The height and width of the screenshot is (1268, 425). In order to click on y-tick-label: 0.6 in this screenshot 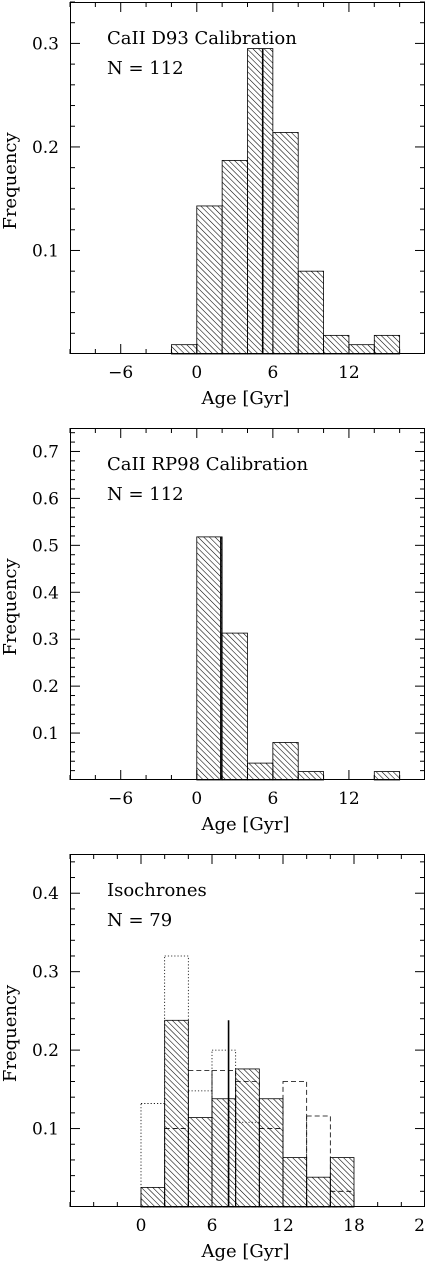, I will do `click(45, 499)`.